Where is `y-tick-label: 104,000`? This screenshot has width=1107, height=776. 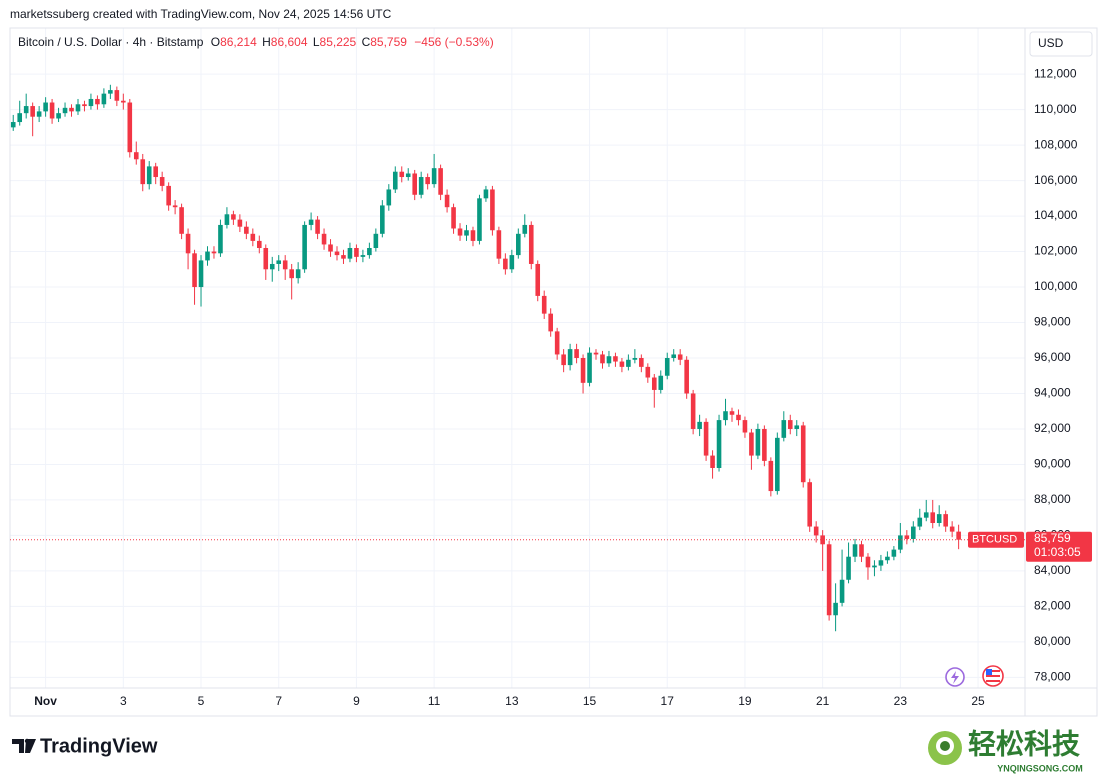
y-tick-label: 104,000 is located at coordinates (1056, 215).